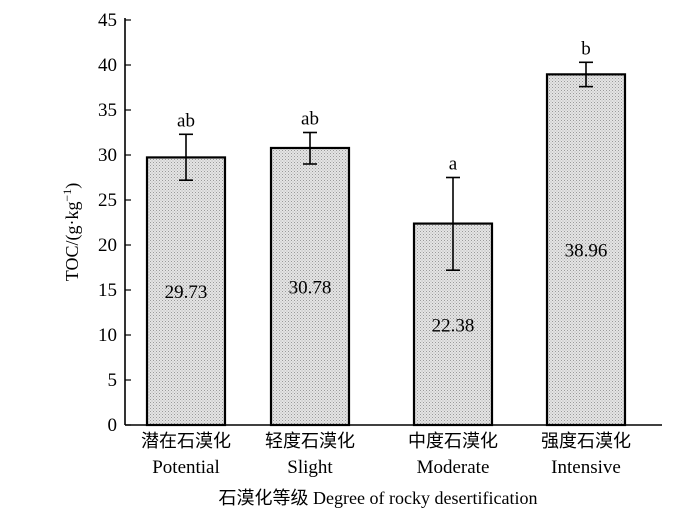  I want to click on y-axis-title: TOC/(g·kg−1), so click(71, 232).